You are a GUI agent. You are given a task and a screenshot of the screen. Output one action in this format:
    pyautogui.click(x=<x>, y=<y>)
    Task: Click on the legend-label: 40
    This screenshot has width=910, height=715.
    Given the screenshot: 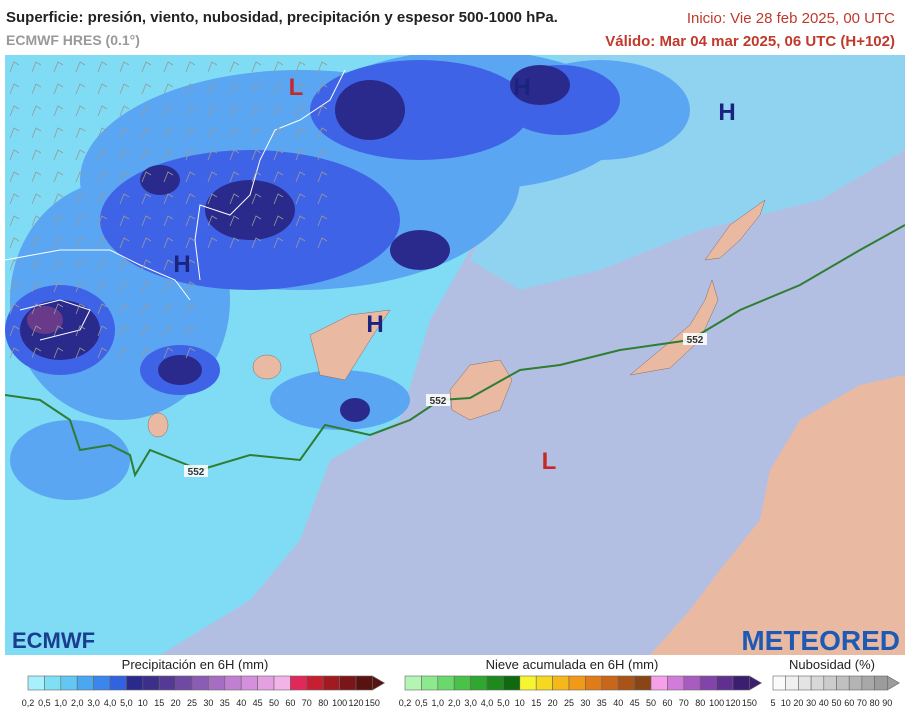 What is the action you would take?
    pyautogui.click(x=824, y=703)
    